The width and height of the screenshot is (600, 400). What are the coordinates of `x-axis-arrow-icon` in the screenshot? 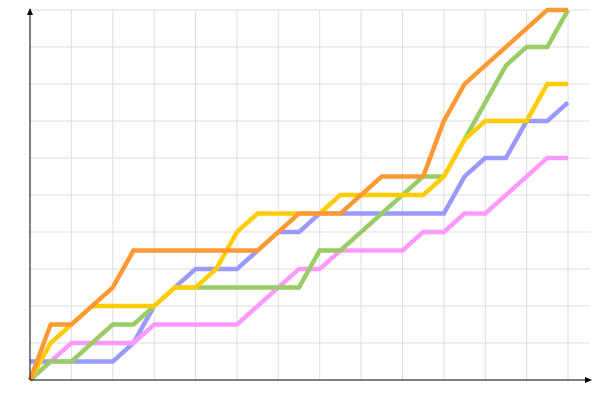 It's located at (588, 380).